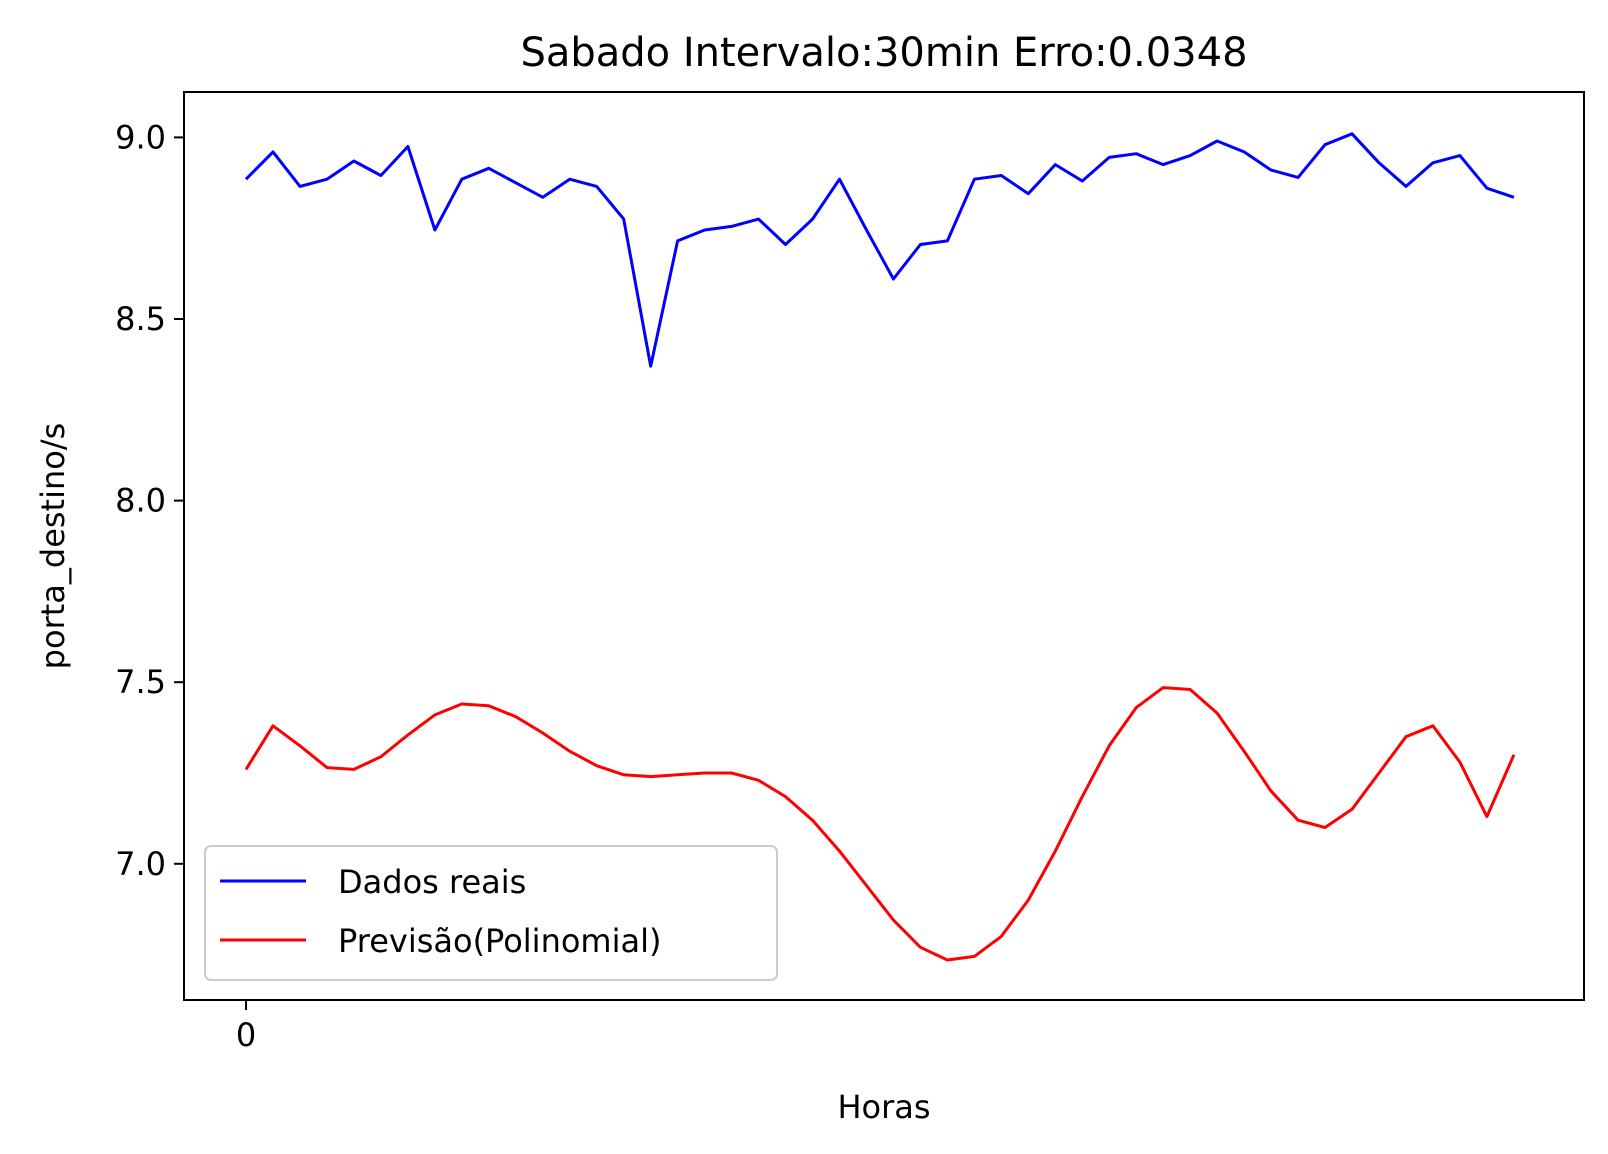  What do you see at coordinates (883, 1107) in the screenshot?
I see `x-axis-label: Horas` at bounding box center [883, 1107].